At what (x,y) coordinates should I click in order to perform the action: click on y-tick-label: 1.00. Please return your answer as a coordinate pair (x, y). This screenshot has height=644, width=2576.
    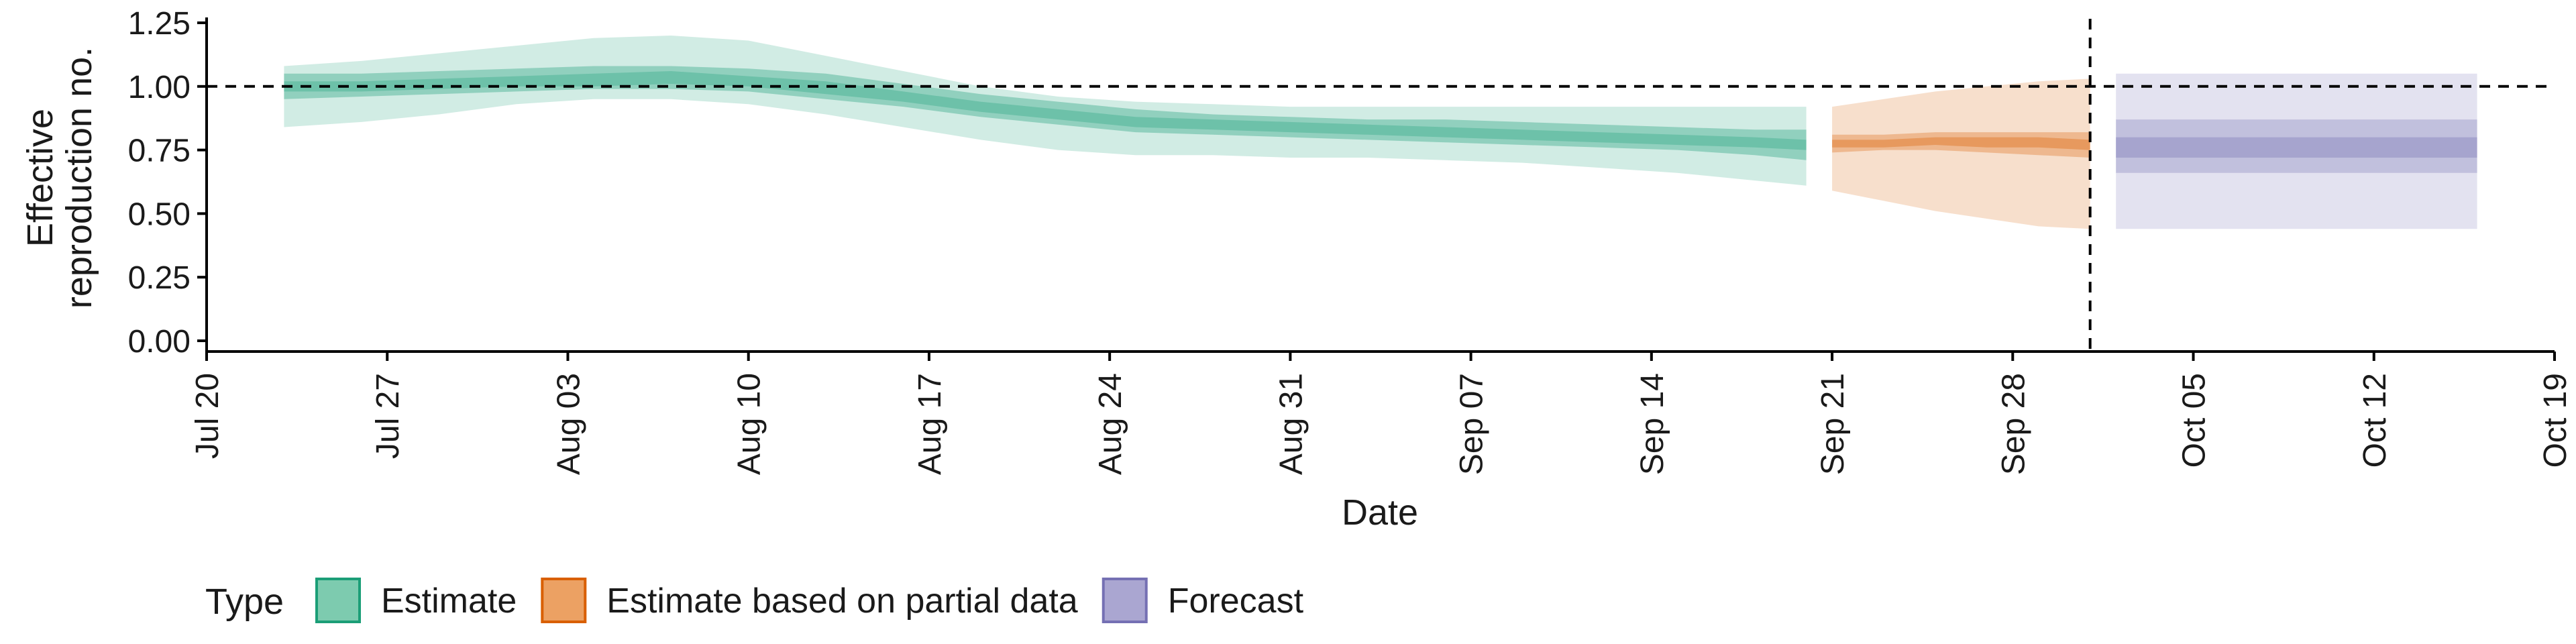
    Looking at the image, I should click on (159, 87).